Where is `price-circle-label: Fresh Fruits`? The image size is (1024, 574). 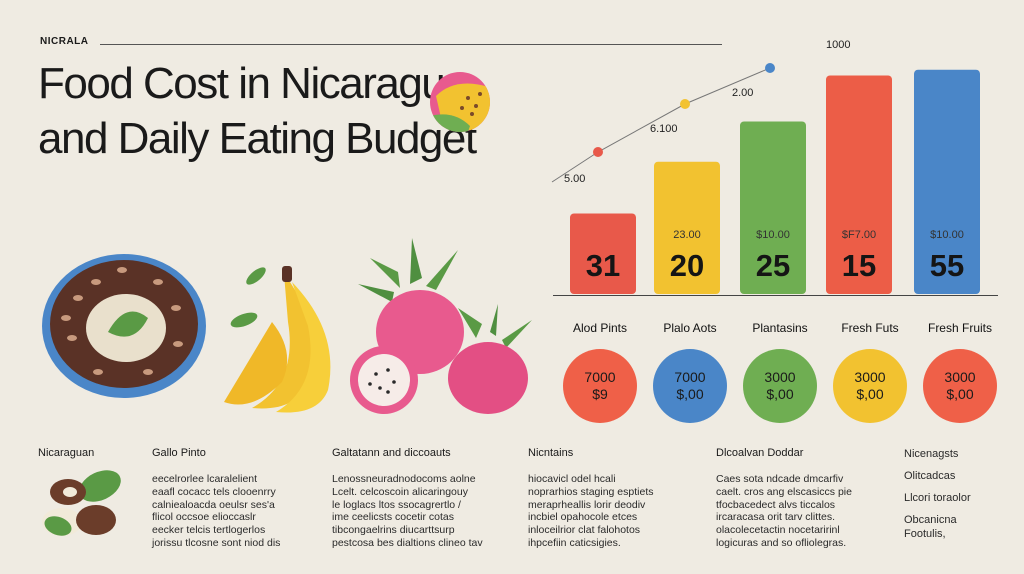
price-circle-label: Fresh Fruits is located at coordinates (959, 328).